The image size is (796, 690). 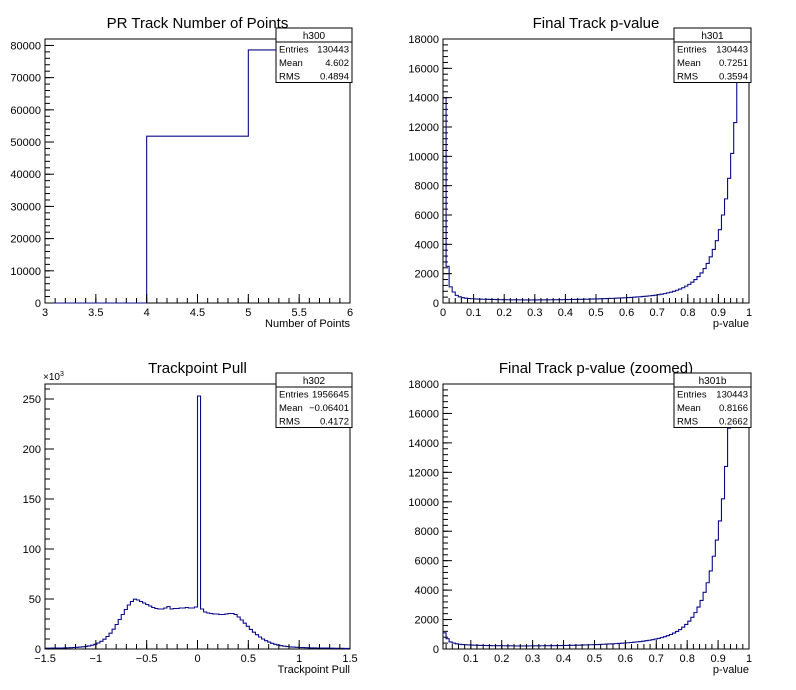 I want to click on x-tick-label: 0, so click(x=443, y=313).